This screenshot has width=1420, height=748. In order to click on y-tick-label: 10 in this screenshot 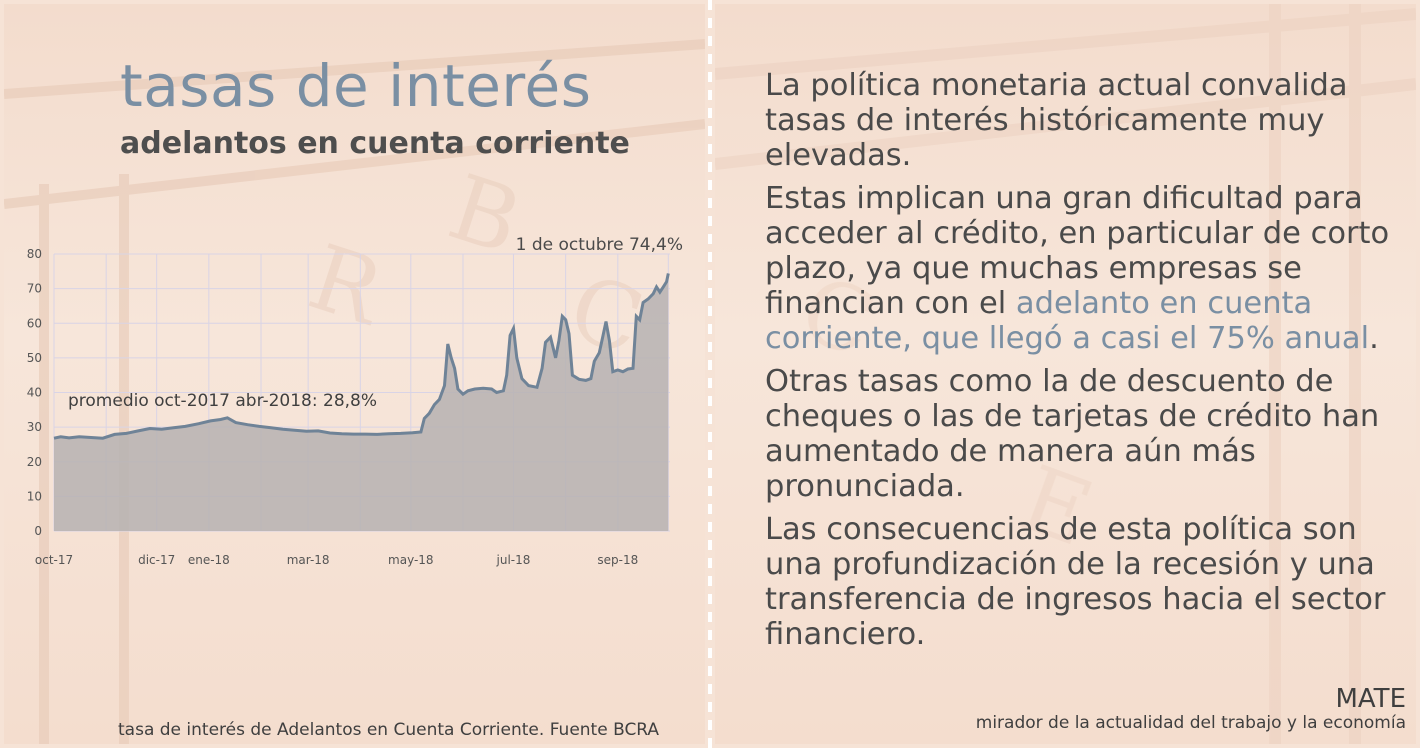, I will do `click(34, 496)`.